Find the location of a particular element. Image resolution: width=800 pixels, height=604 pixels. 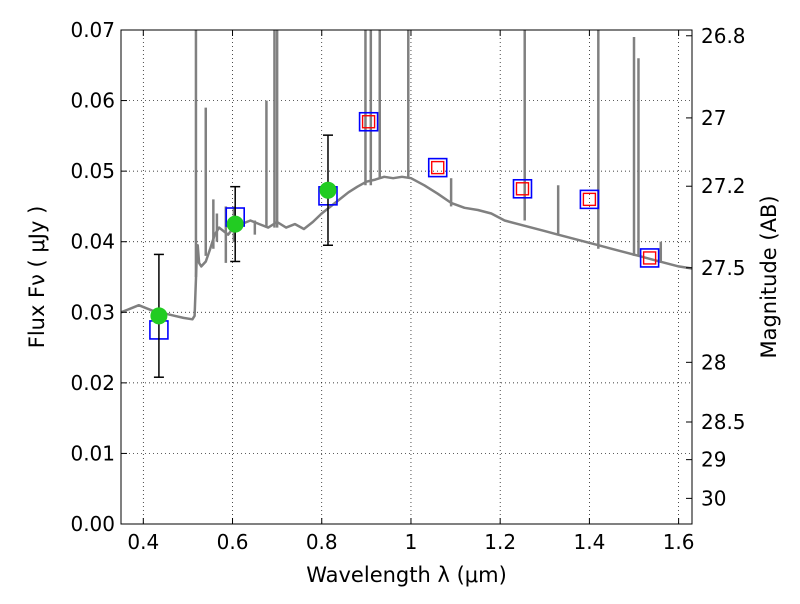

y-tick-label: 0.07 is located at coordinates (92, 30).